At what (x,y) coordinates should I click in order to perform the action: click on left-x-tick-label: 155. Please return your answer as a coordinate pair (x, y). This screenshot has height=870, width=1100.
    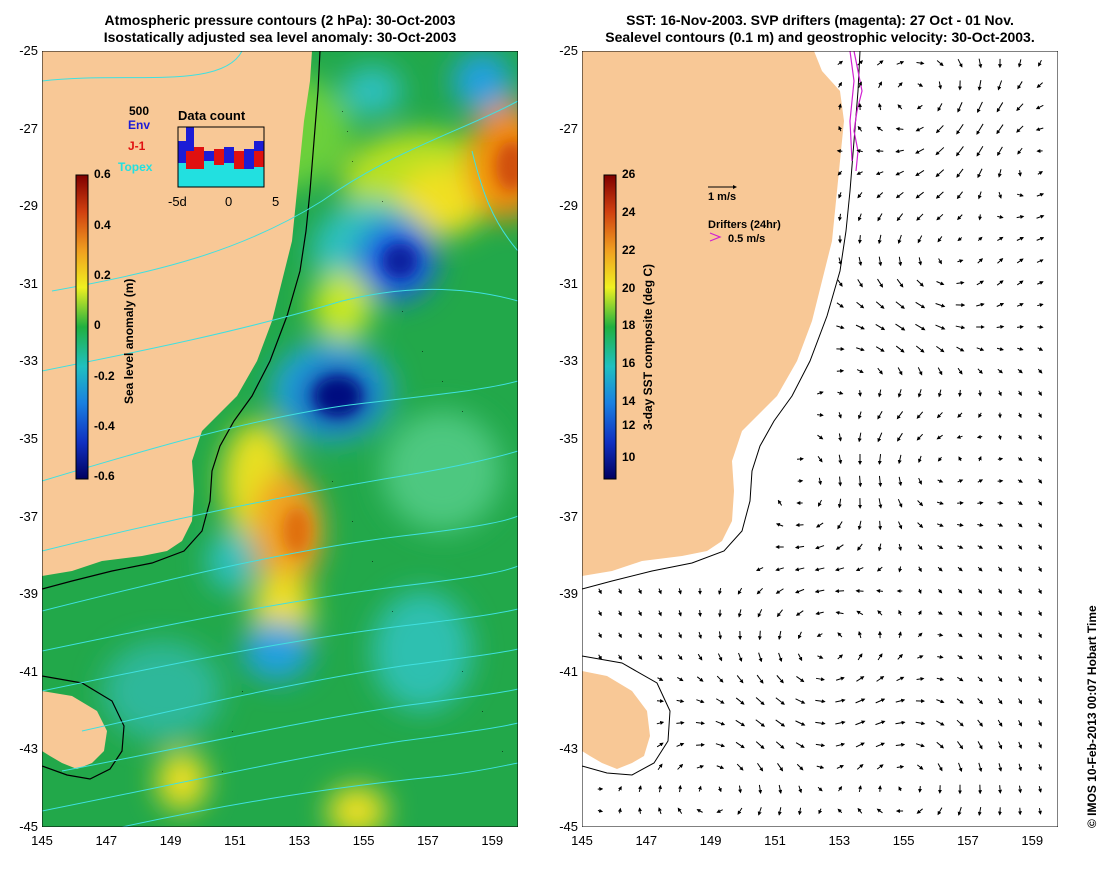
    Looking at the image, I should click on (363, 840).